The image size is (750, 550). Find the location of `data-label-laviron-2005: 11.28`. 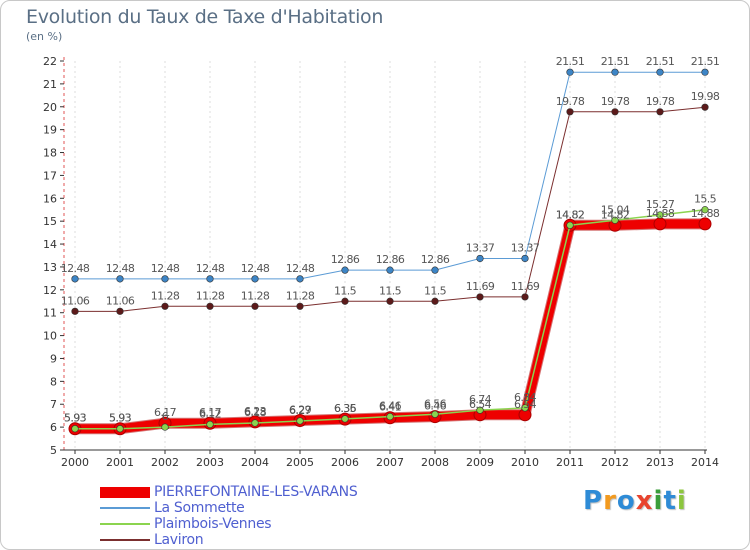

data-label-laviron-2005: 11.28 is located at coordinates (300, 295).